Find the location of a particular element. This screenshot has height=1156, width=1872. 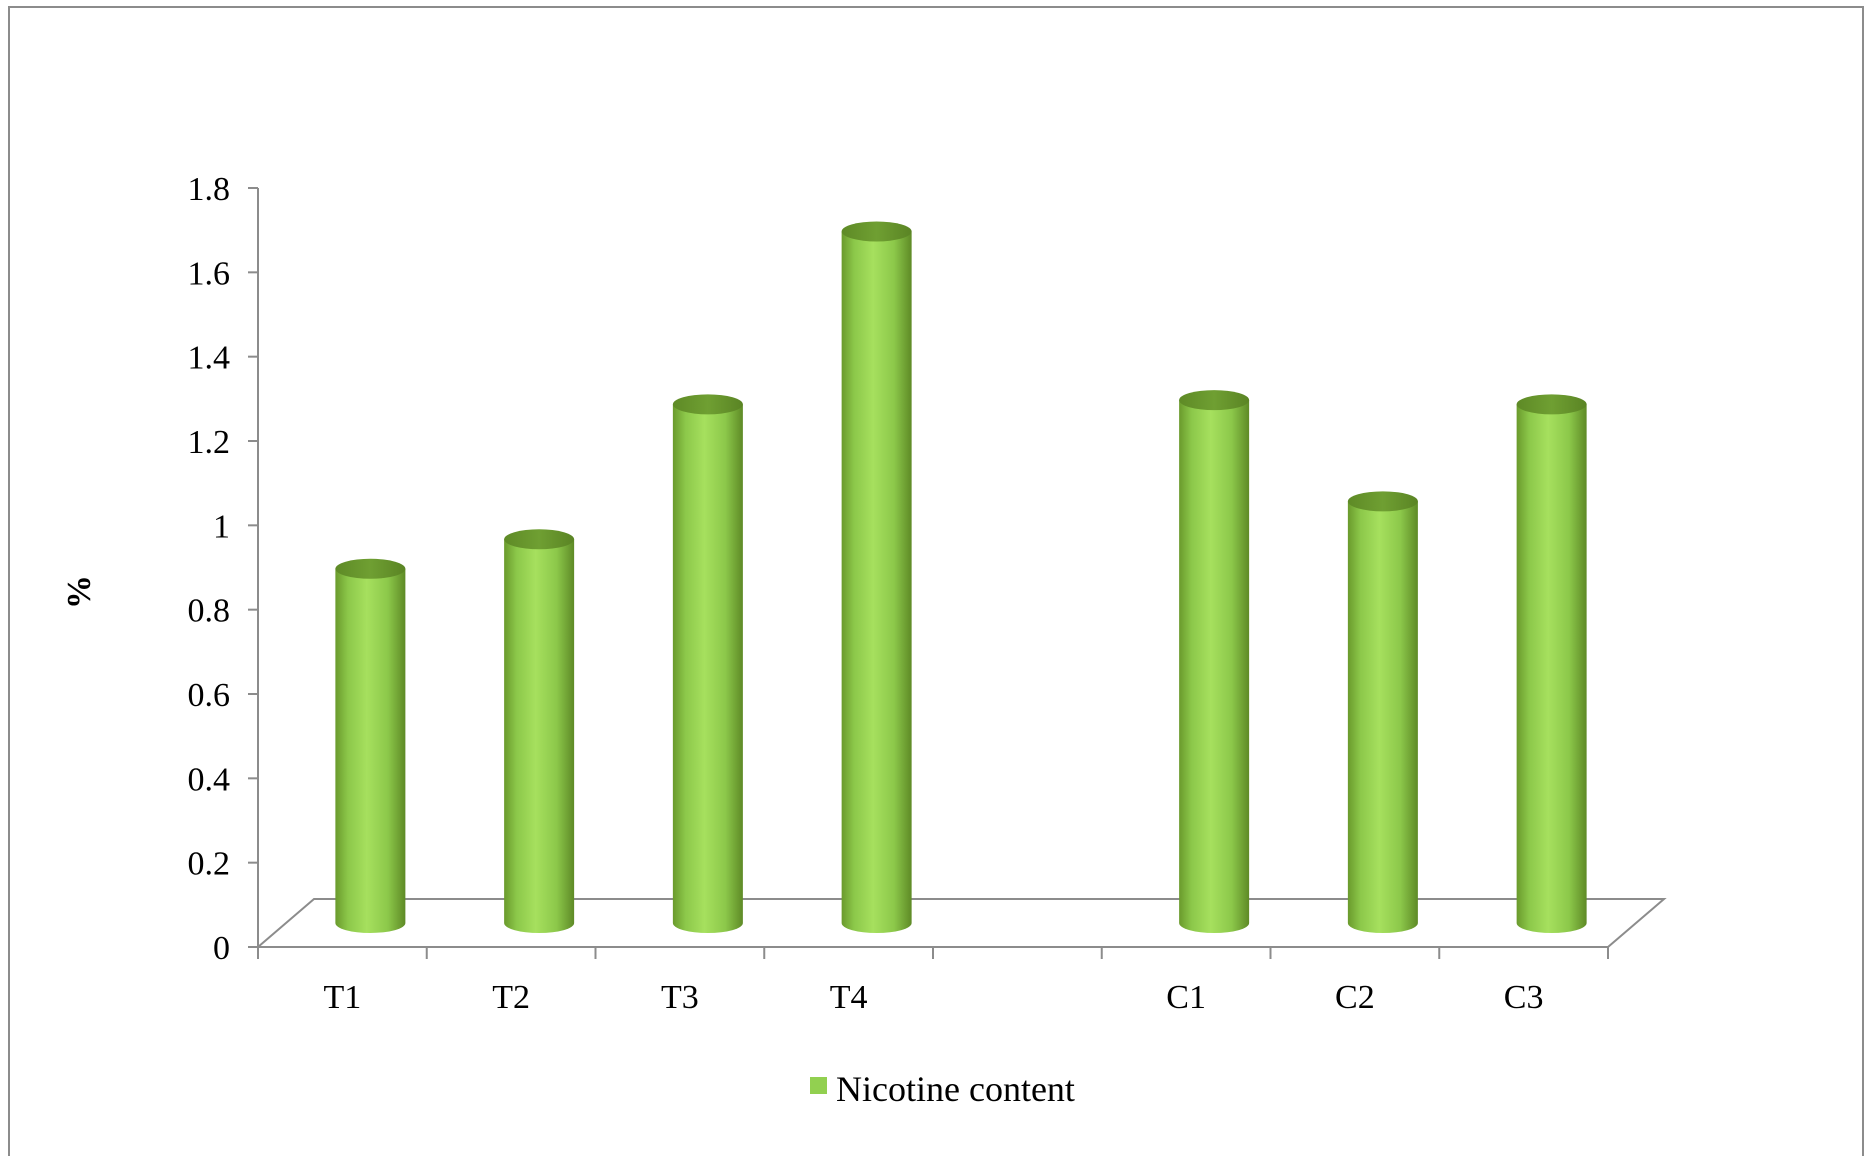

y-tick-label: 1 is located at coordinates (221, 526).